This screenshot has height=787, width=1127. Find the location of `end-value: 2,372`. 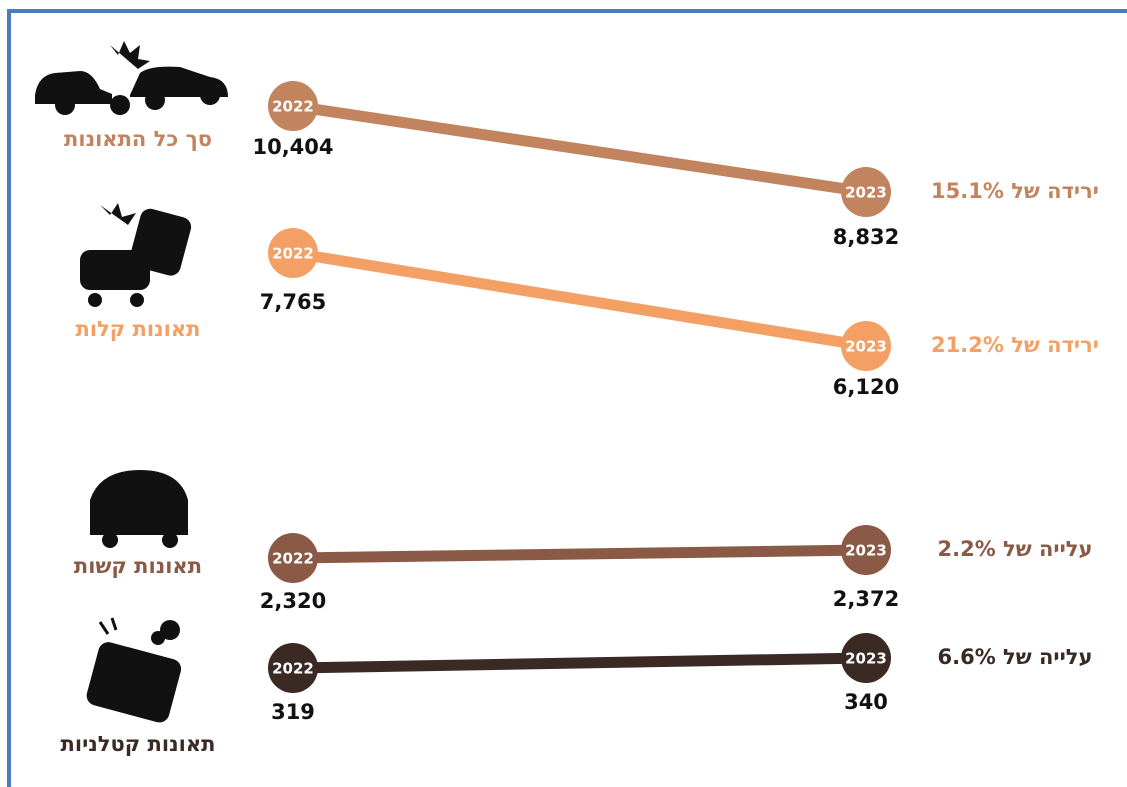

end-value: 2,372 is located at coordinates (866, 599).